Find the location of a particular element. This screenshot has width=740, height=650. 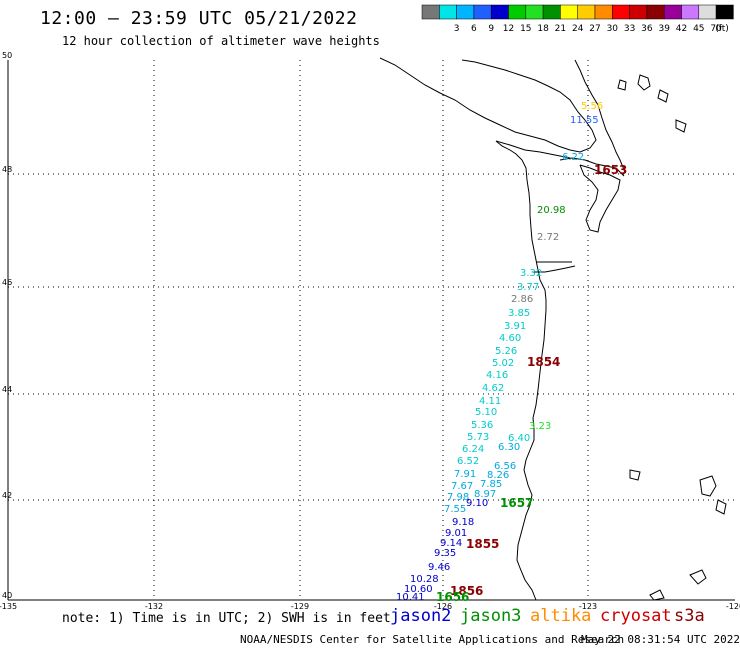

pass-time-label: 1656 is located at coordinates (452, 597).